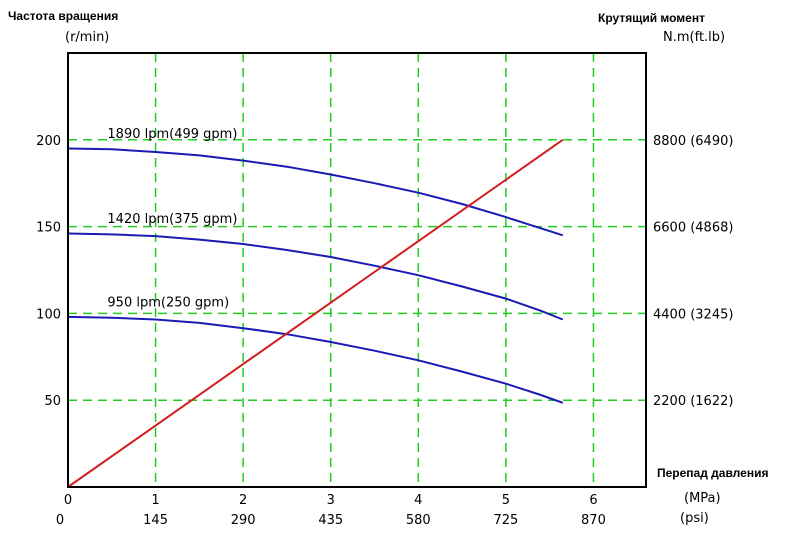 Image resolution: width=800 pixels, height=534 pixels. I want to click on left-tick-label: 50, so click(52, 401).